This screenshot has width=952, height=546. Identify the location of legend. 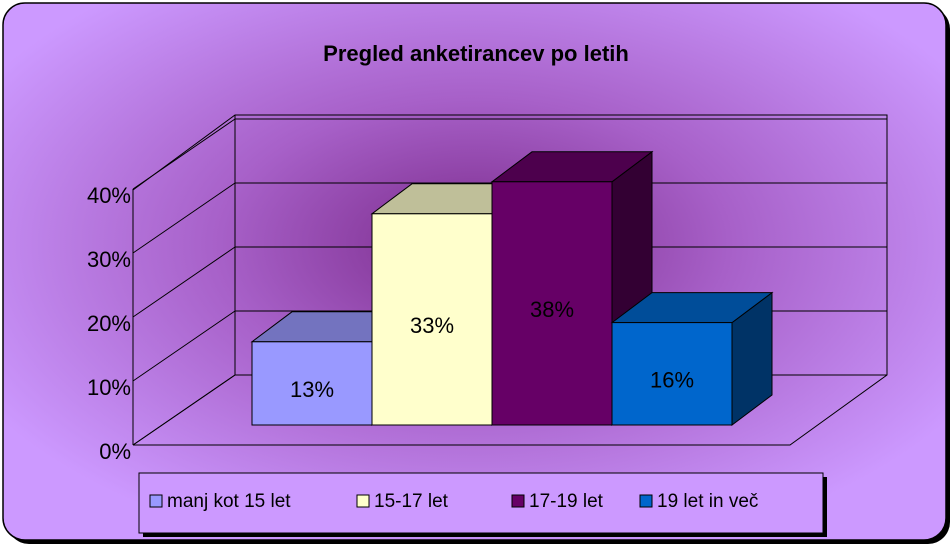
(481, 503).